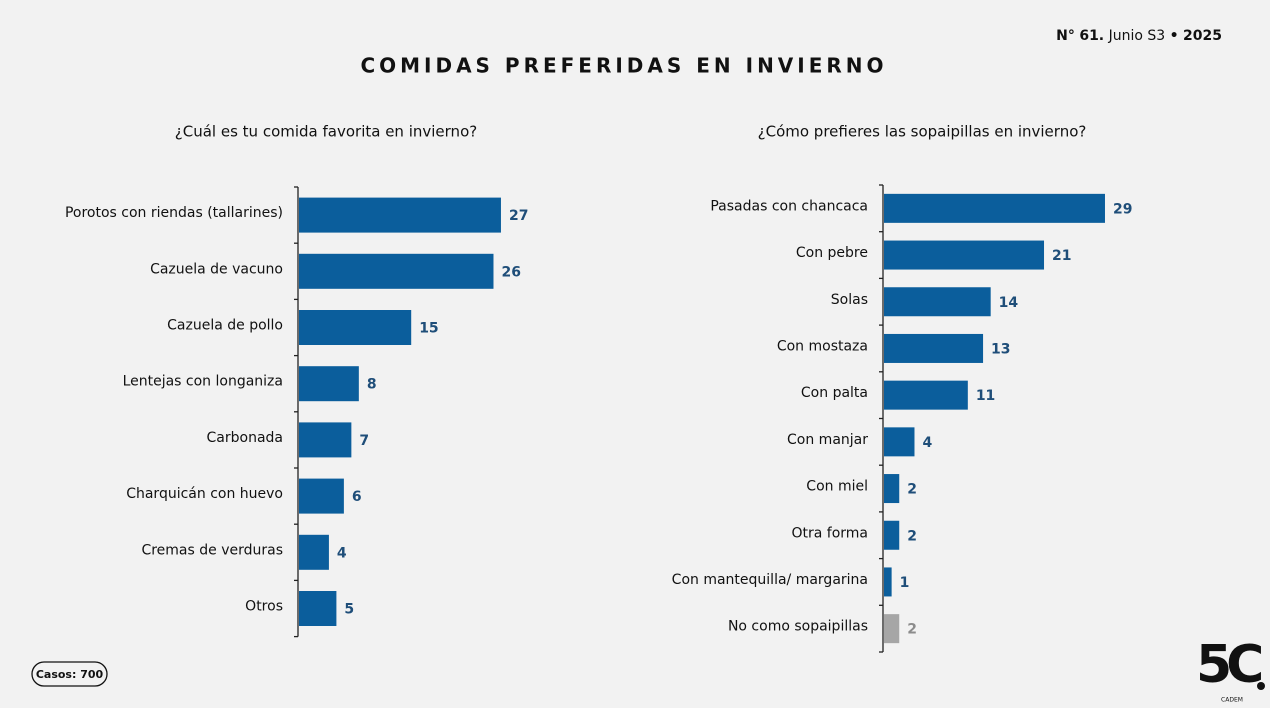 The height and width of the screenshot is (708, 1270). I want to click on category-label: Con mantequilla/ margarina, so click(770, 580).